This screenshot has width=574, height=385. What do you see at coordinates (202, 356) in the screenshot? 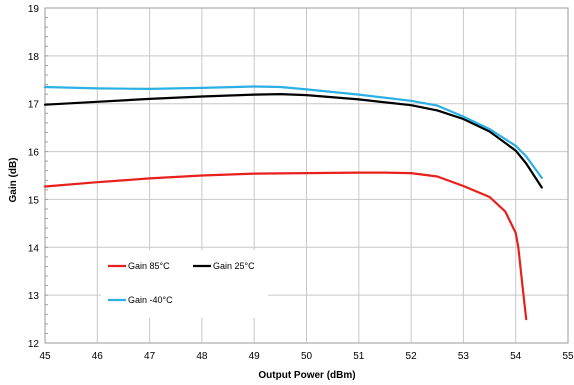
I see `x-tick-label: 48` at bounding box center [202, 356].